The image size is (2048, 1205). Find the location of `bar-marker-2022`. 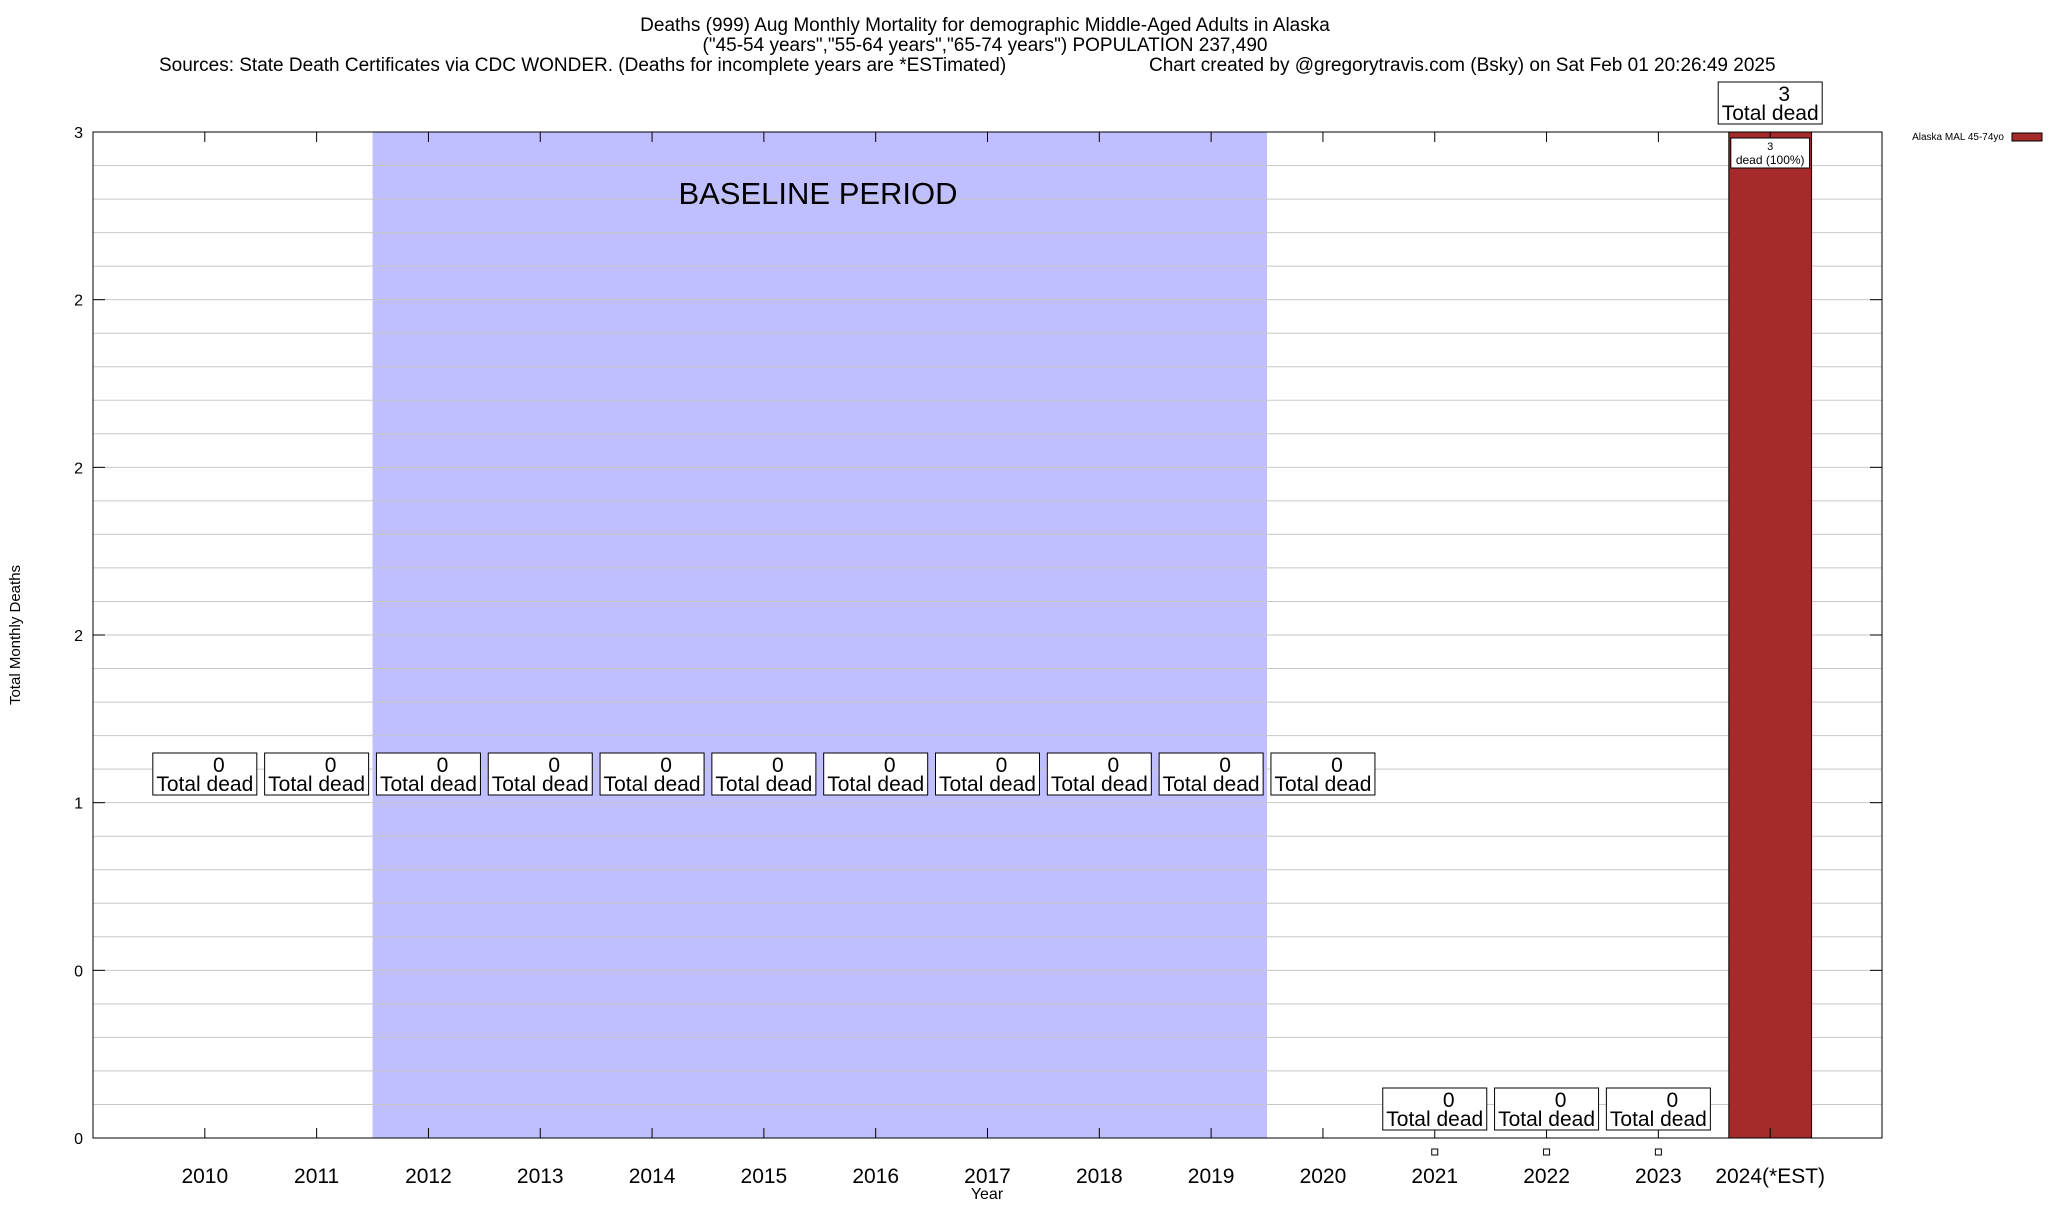

bar-marker-2022 is located at coordinates (1547, 1152).